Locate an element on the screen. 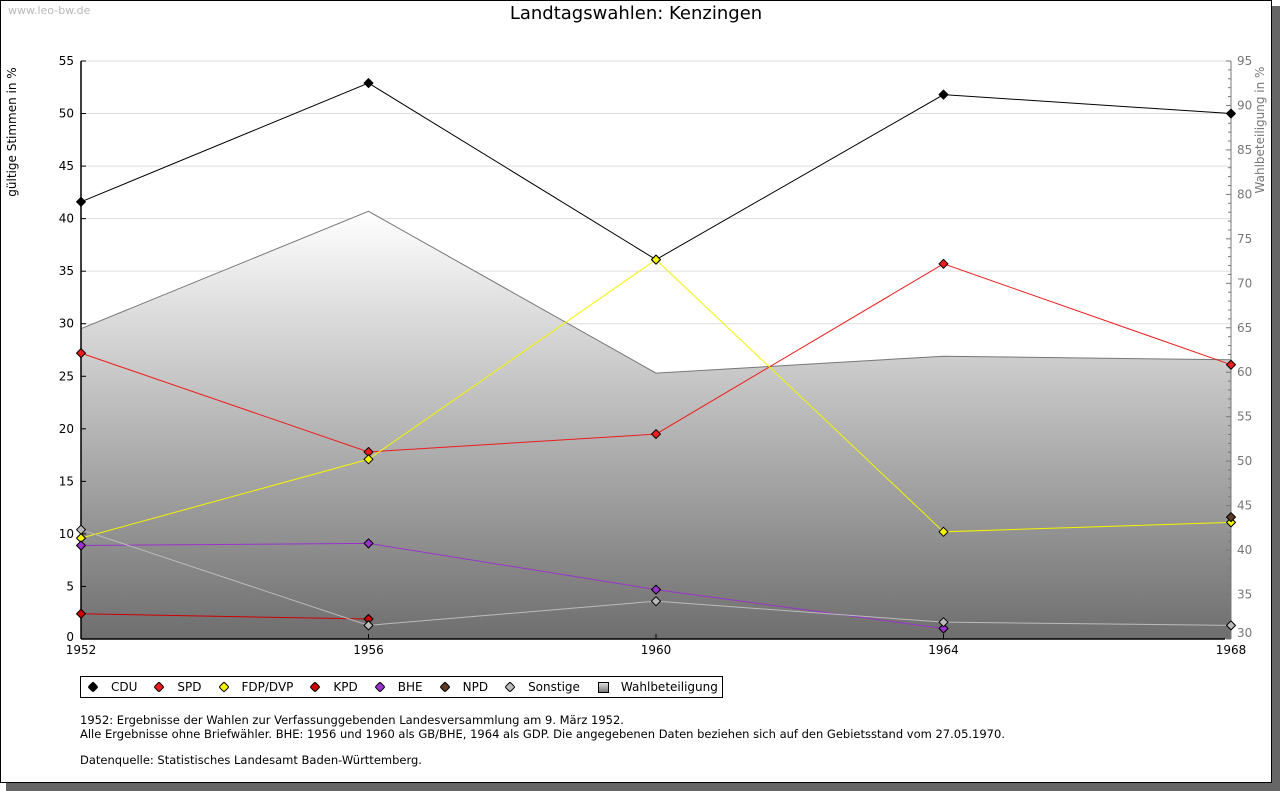 This screenshot has height=791, width=1280. legend-square-icon is located at coordinates (603, 687).